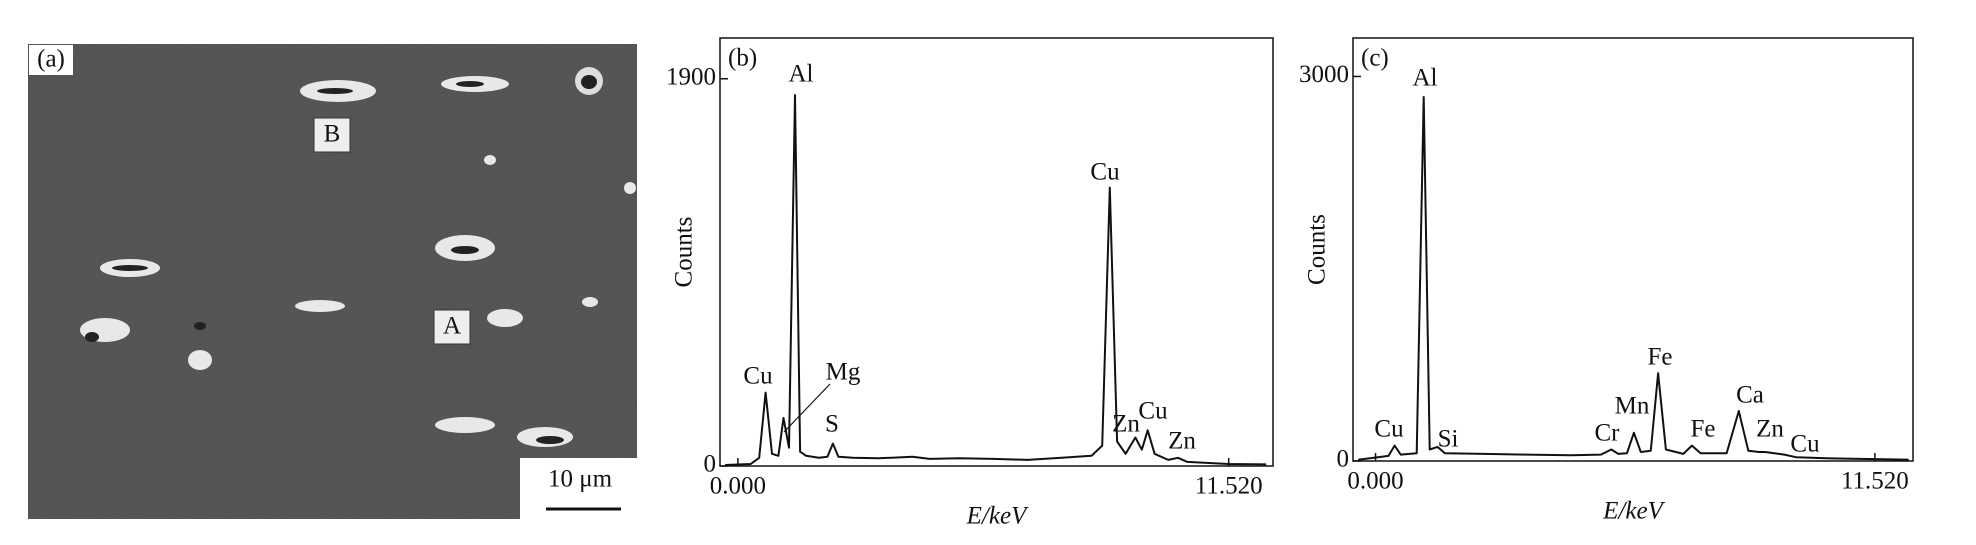 The image size is (1976, 545). Describe the element at coordinates (843, 372) in the screenshot. I see `peak-label: Mg` at that location.